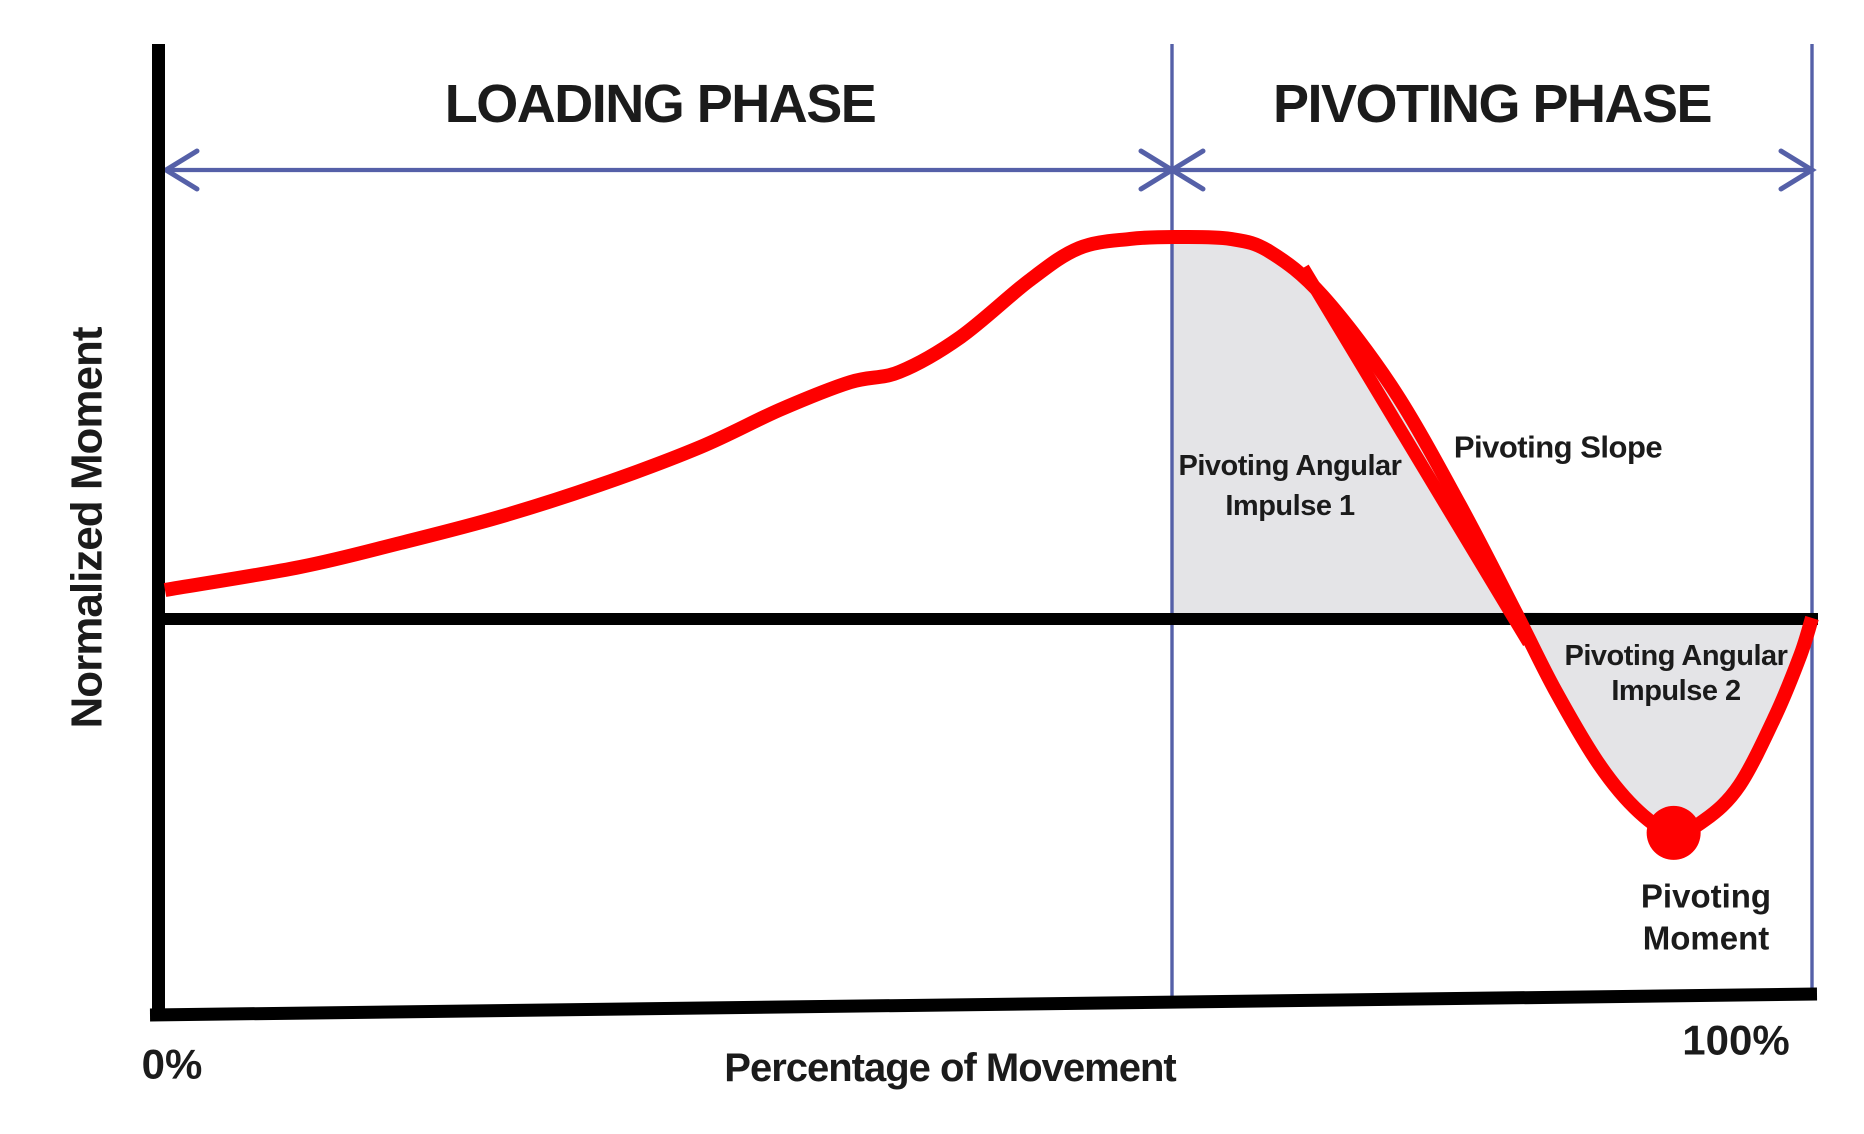 This screenshot has width=1864, height=1134. I want to click on impulse2-label-line1: Pivoting Angular, so click(1676, 656).